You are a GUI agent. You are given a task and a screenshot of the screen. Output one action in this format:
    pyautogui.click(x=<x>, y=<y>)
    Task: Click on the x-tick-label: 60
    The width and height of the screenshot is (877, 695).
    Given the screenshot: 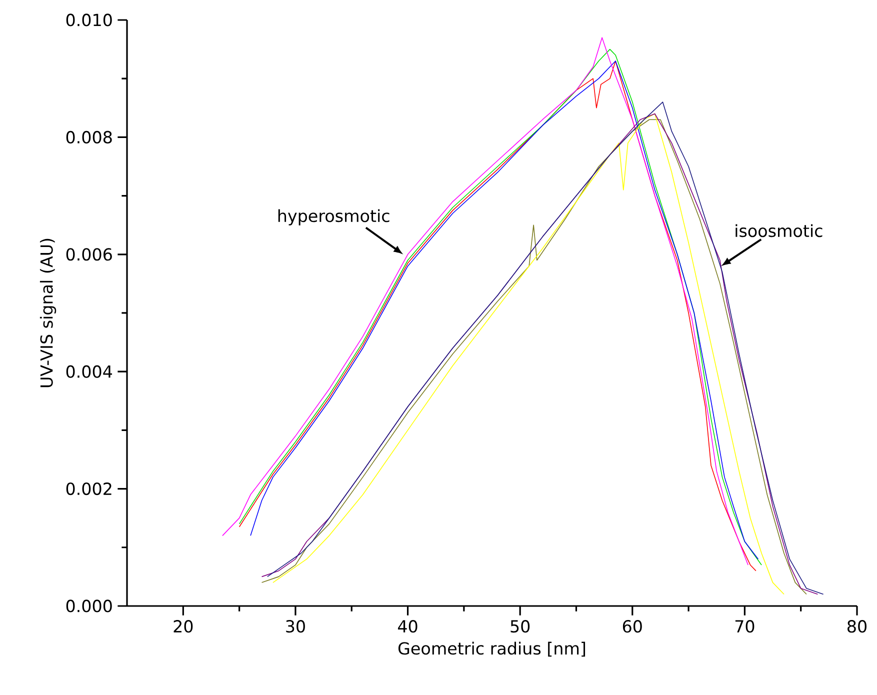 What is the action you would take?
    pyautogui.click(x=632, y=626)
    